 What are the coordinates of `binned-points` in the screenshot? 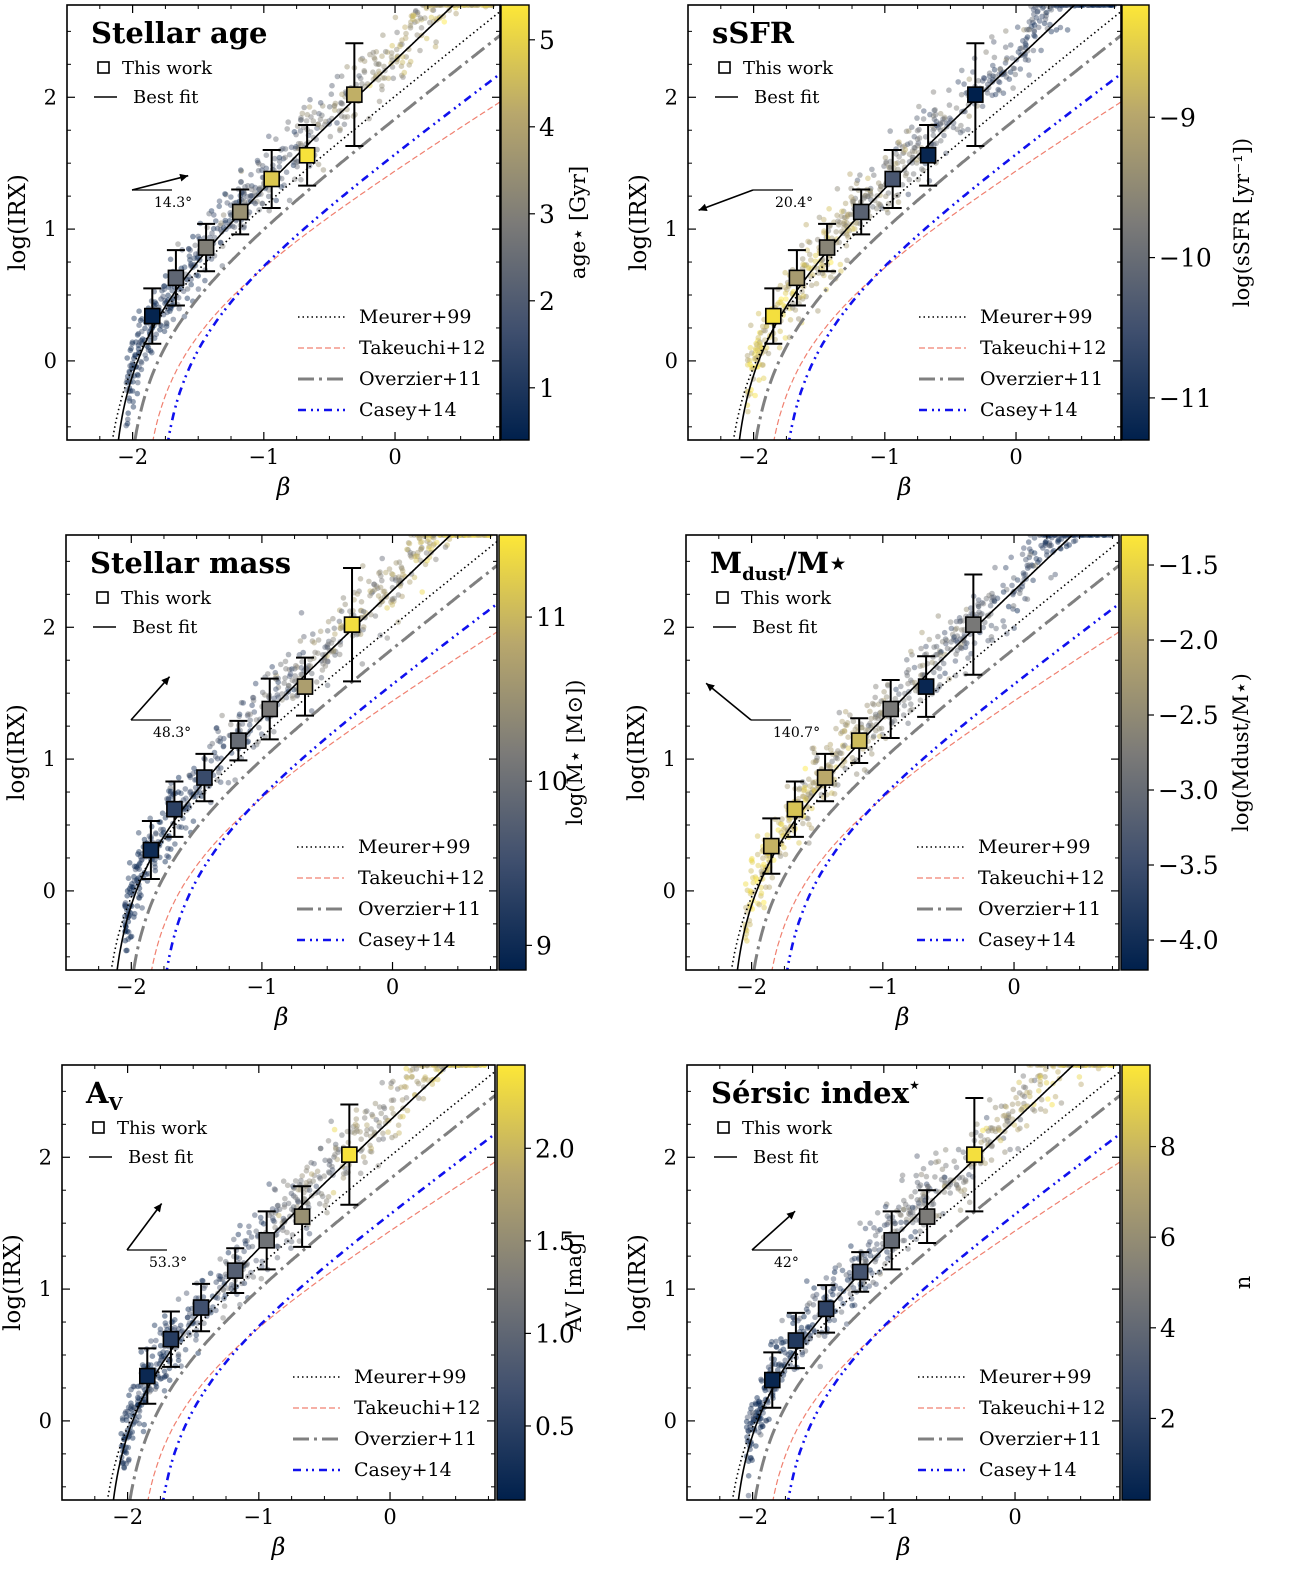 It's located at (251, 723).